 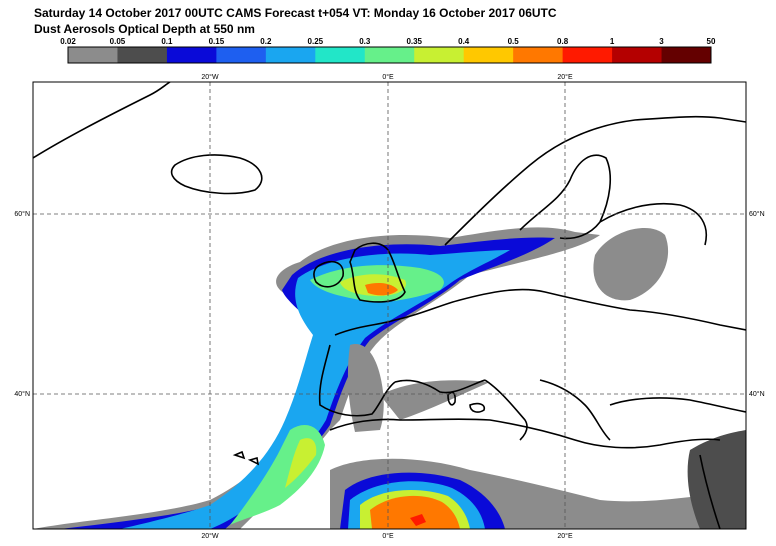 I want to click on colorbar-label: 50, so click(x=711, y=41).